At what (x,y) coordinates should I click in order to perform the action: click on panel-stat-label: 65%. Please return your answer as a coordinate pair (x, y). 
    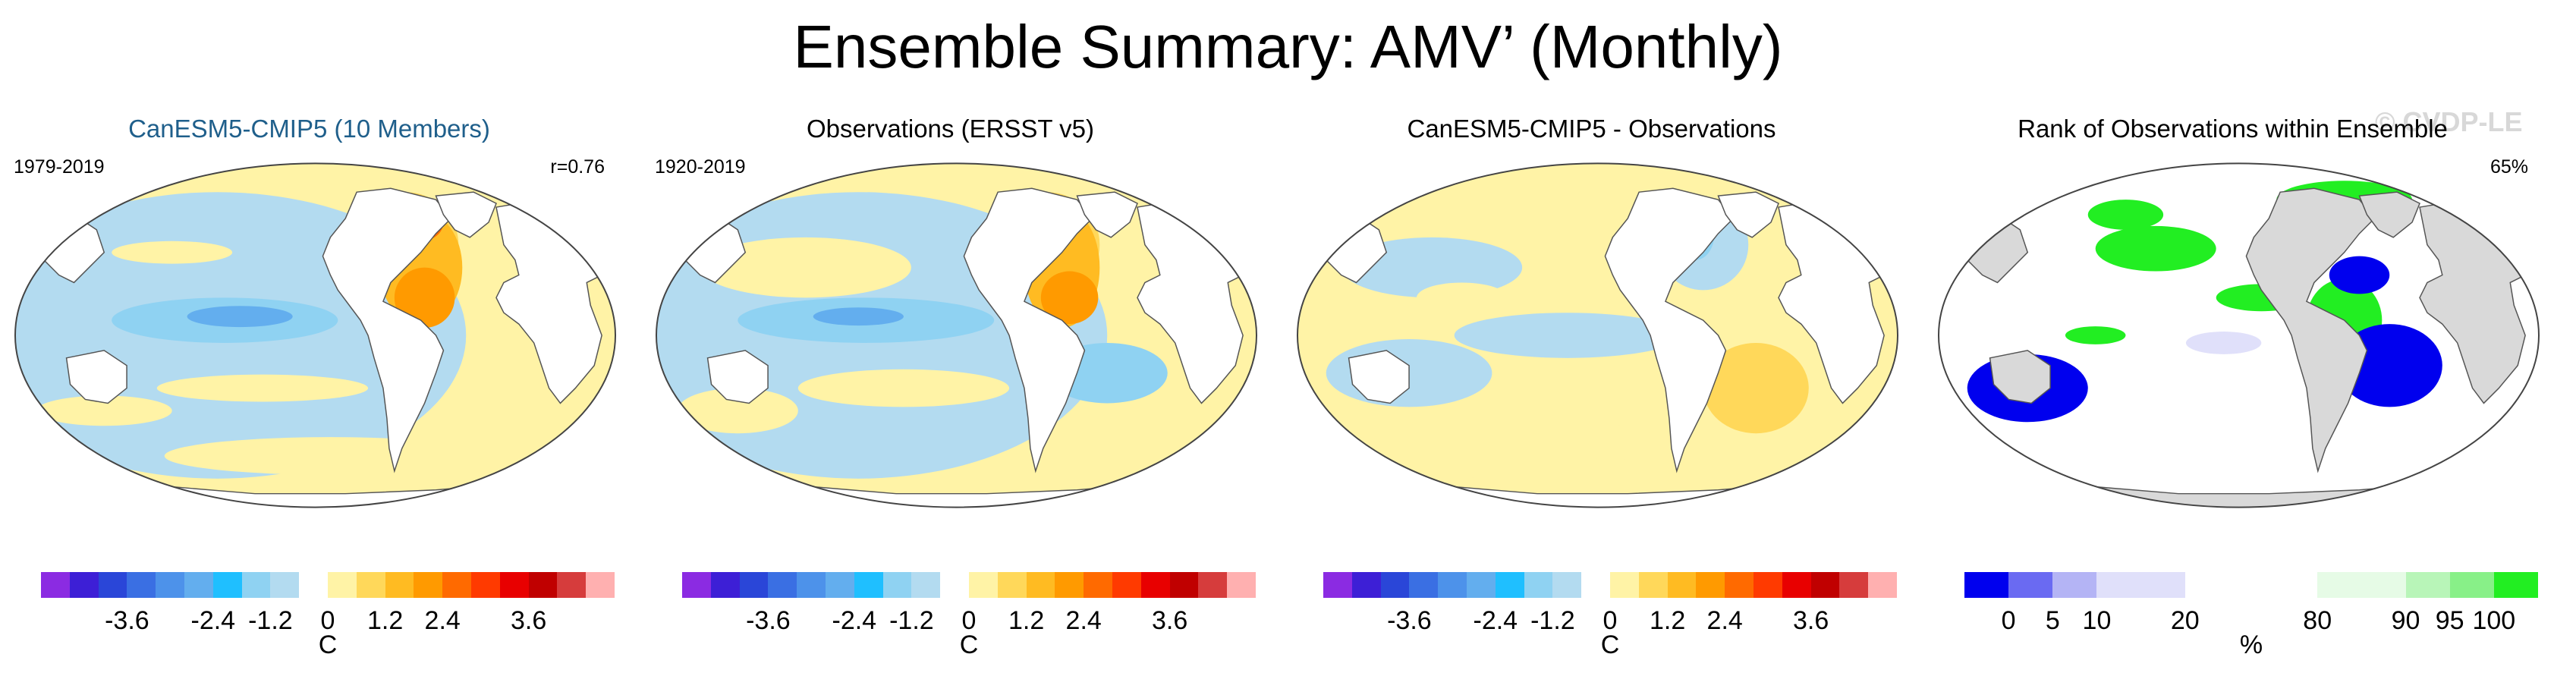
    Looking at the image, I should click on (2509, 167).